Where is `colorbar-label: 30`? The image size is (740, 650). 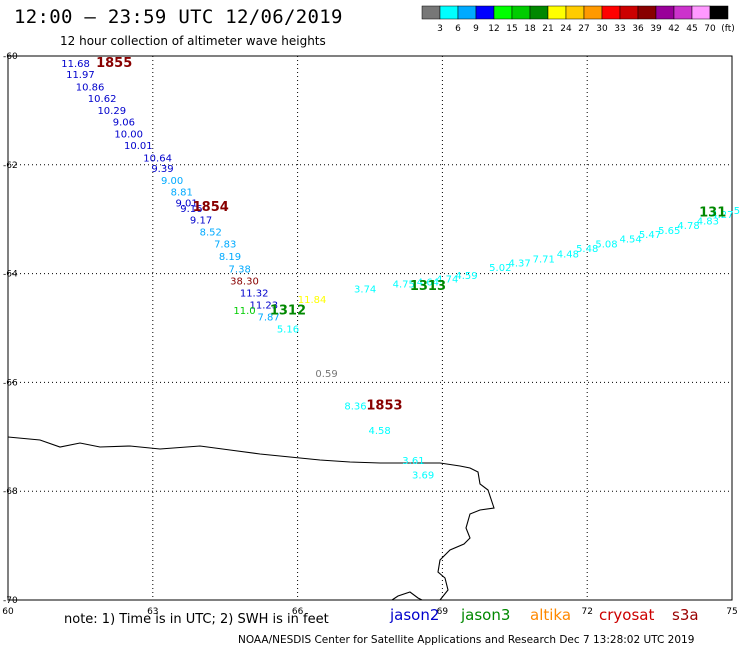
colorbar-label: 30 is located at coordinates (602, 29).